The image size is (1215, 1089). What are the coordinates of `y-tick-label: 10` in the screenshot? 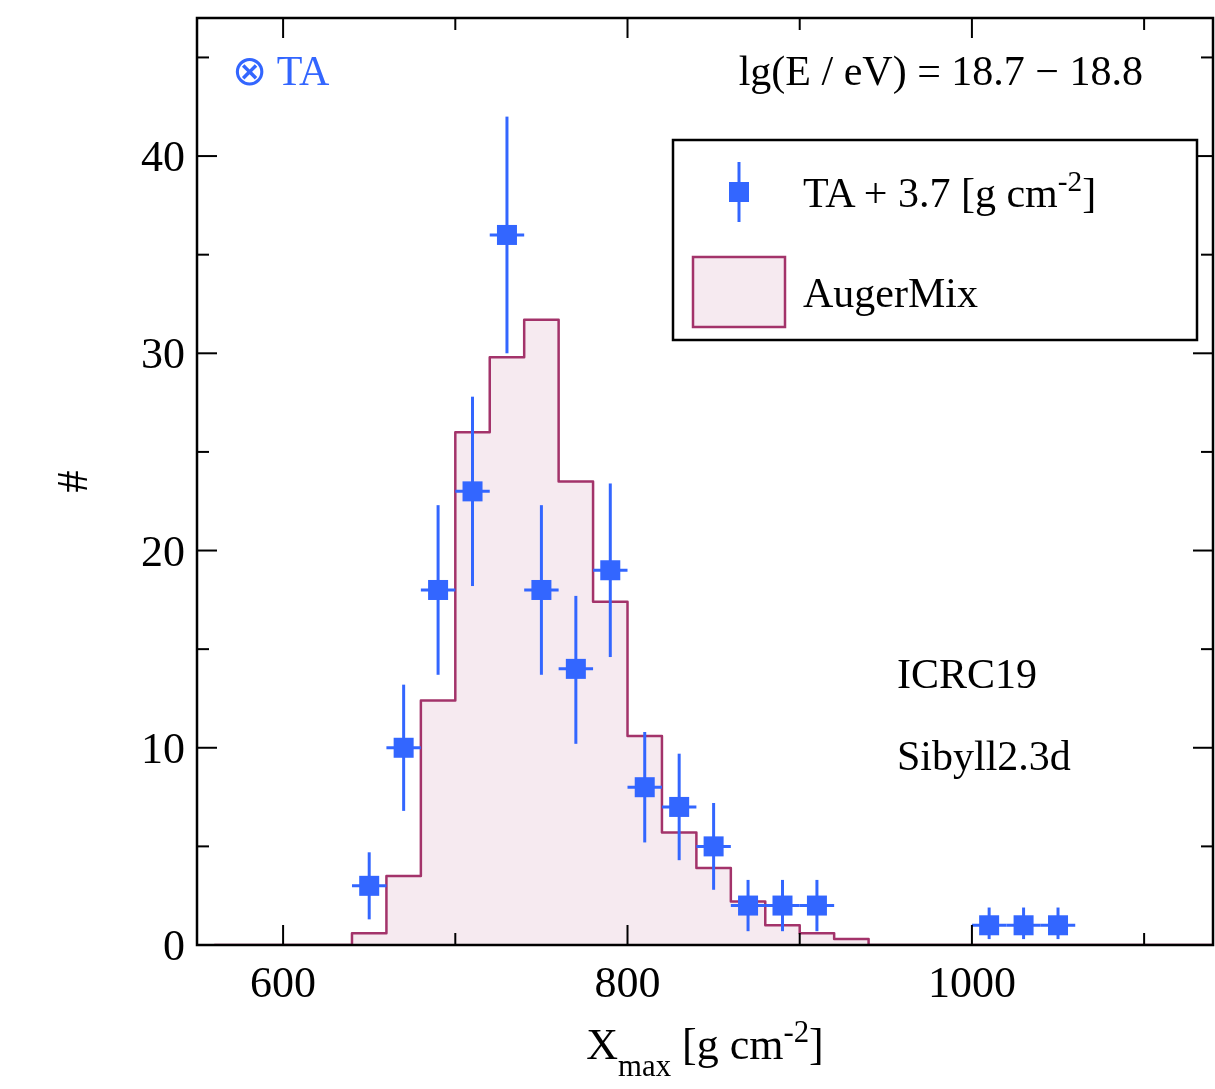 It's located at (163, 748).